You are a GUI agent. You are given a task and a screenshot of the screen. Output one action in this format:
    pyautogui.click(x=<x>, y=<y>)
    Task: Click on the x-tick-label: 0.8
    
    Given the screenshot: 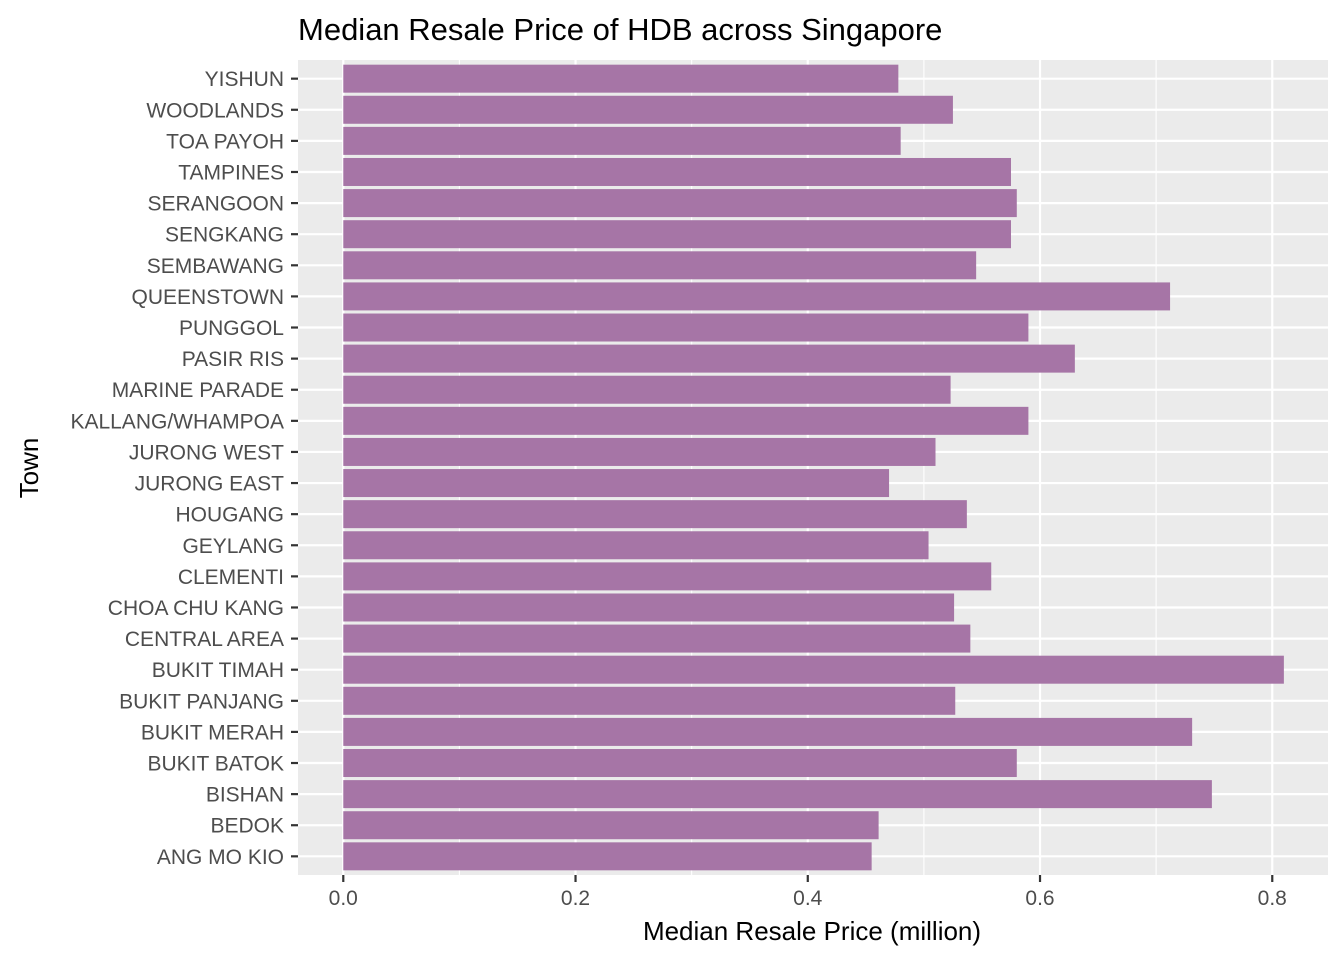 What is the action you would take?
    pyautogui.click(x=1272, y=898)
    